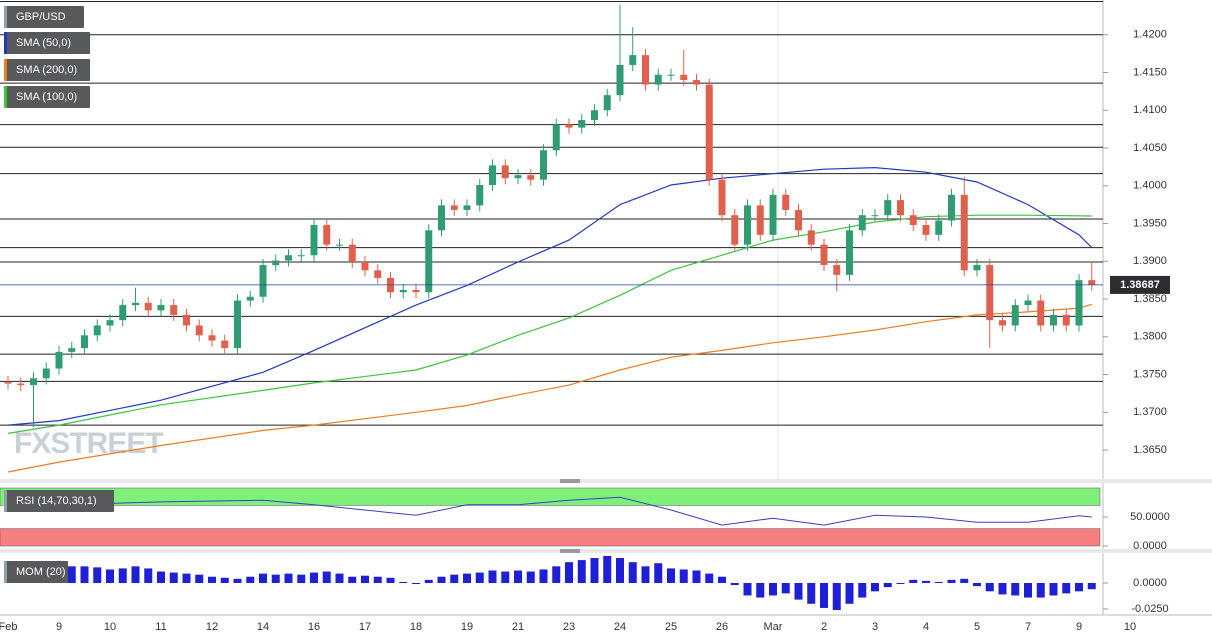 This screenshot has width=1212, height=640. Describe the element at coordinates (467, 627) in the screenshot. I see `x-tick-label: 19` at that location.